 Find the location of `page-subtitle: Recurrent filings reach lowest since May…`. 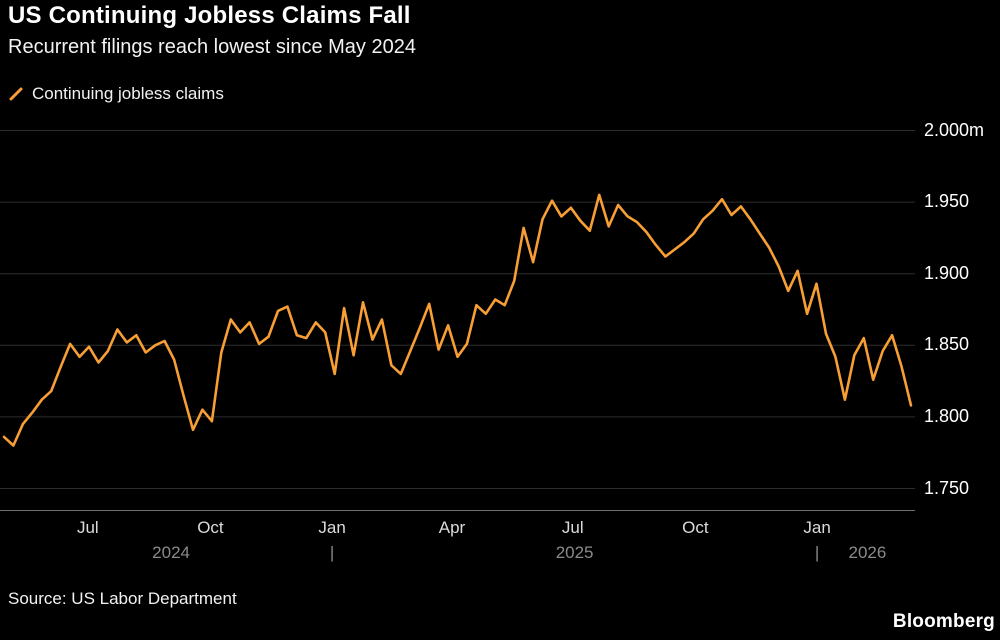

page-subtitle: Recurrent filings reach lowest since May… is located at coordinates (212, 47).